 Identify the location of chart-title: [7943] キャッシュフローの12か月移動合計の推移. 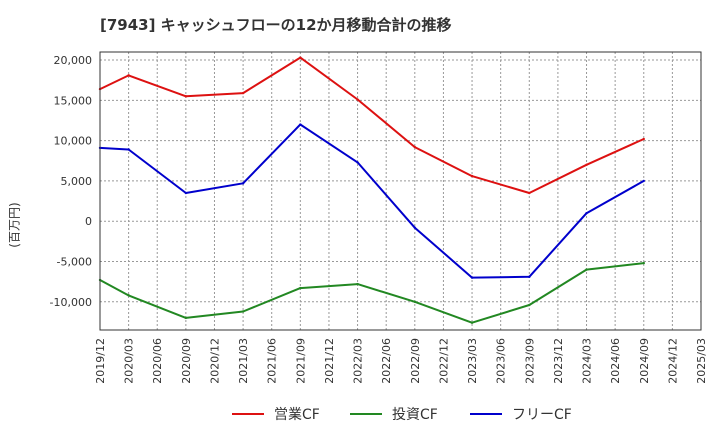
(276, 25).